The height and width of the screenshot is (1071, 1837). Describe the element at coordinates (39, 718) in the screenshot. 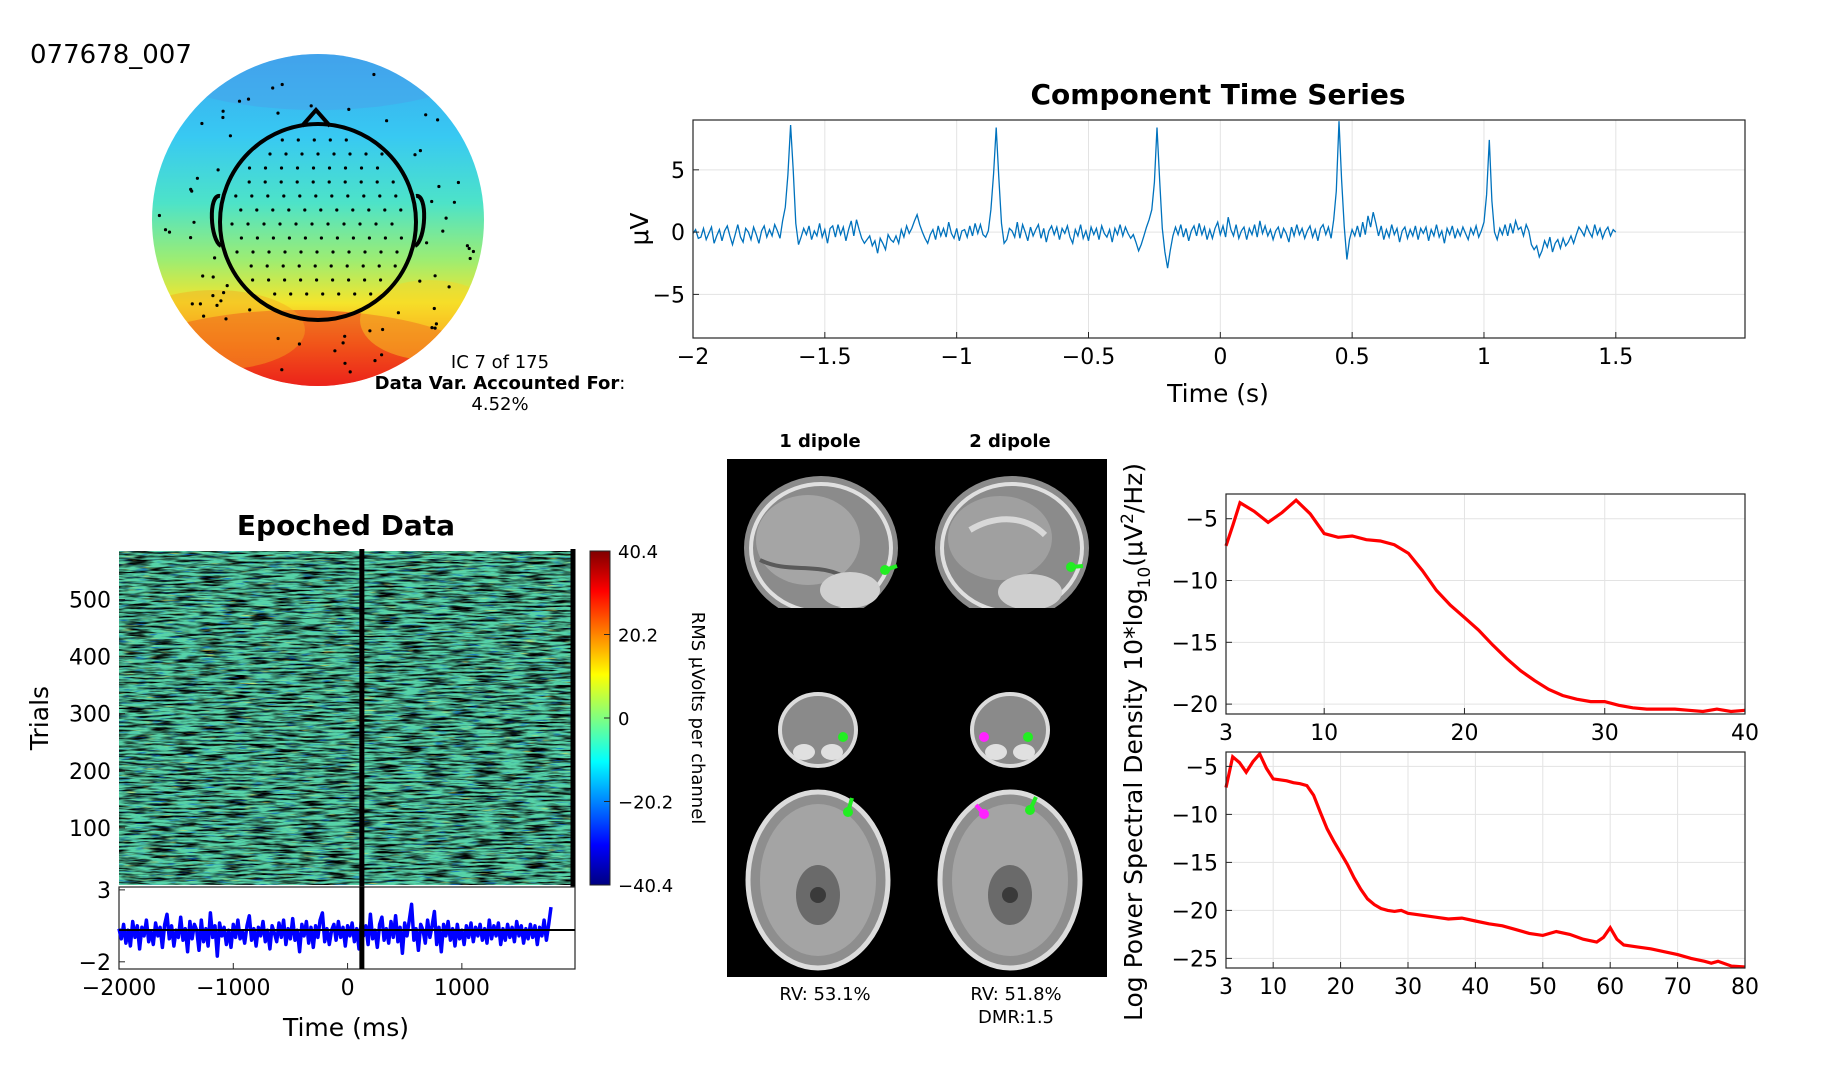

I see `epoched-ylabel: Trials` at that location.